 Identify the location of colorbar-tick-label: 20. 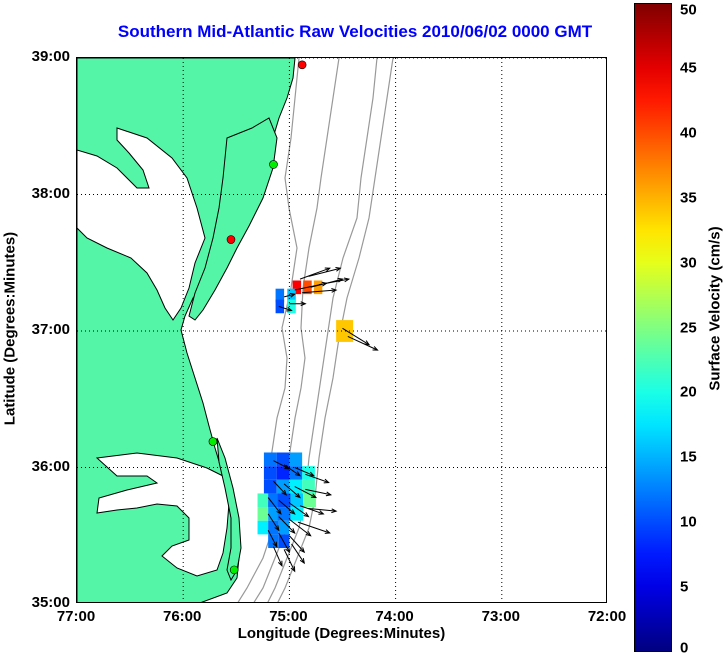
(688, 392).